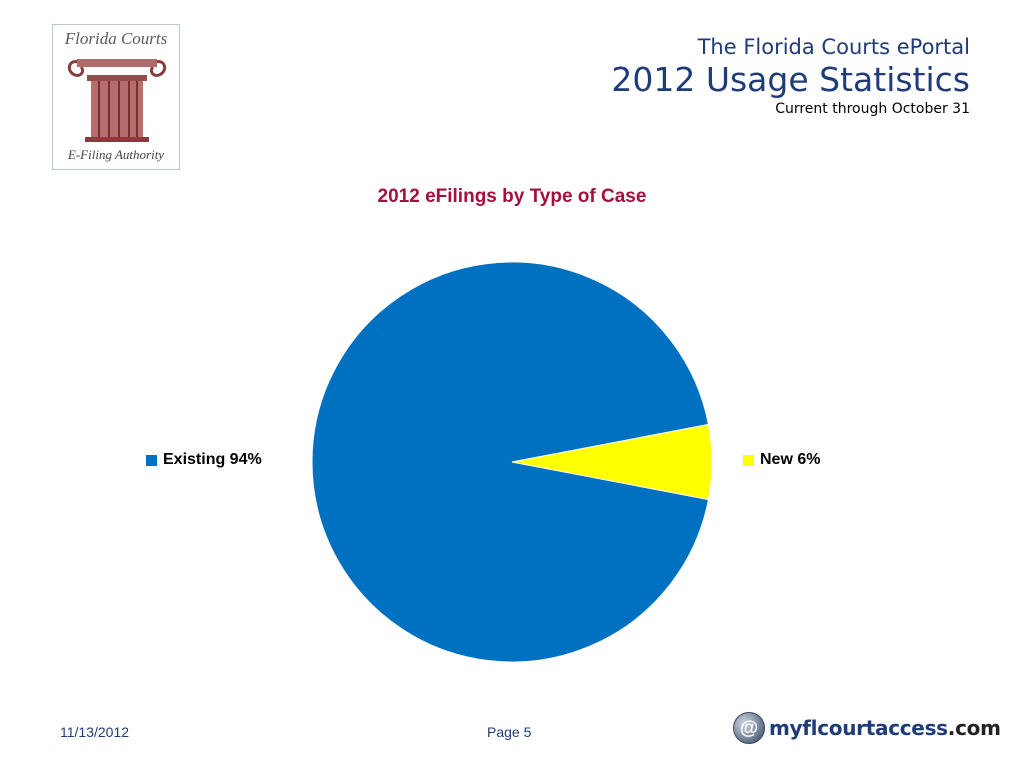 This screenshot has height=768, width=1024. Describe the element at coordinates (512, 196) in the screenshot. I see `chart-title: 2012 eFilings by Type of Case` at that location.